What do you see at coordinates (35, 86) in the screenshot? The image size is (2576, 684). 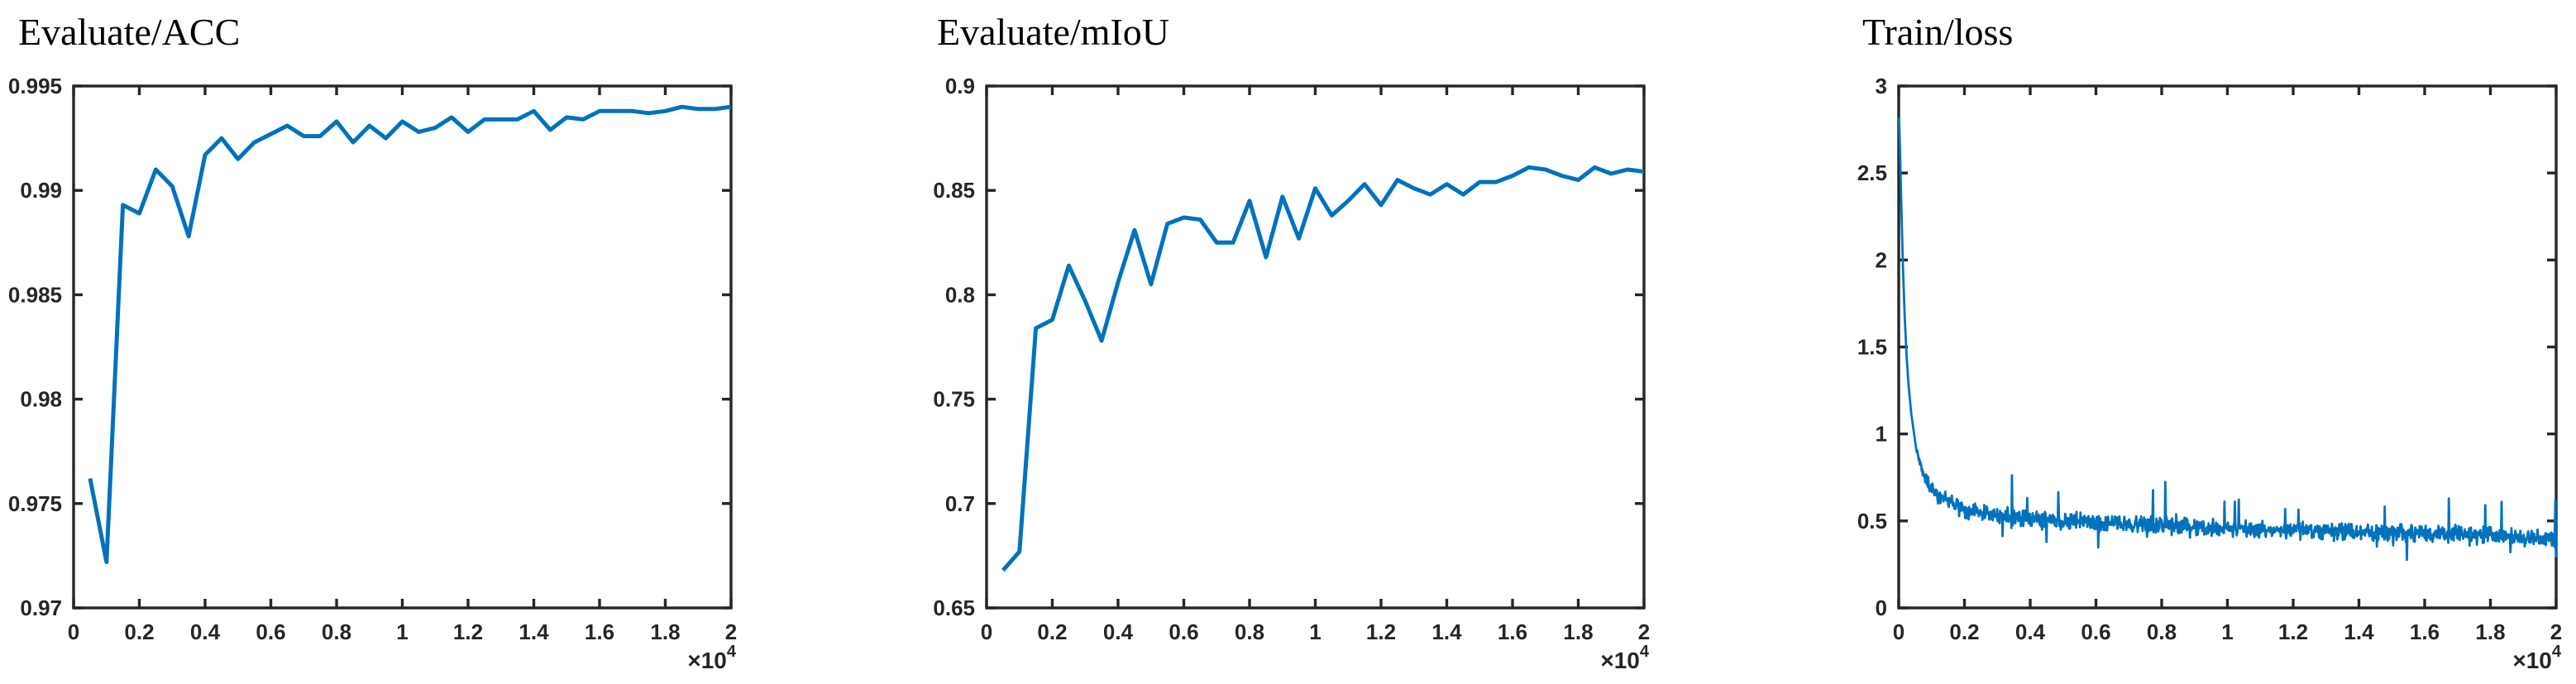 I see `y-tick-label: 0.995` at bounding box center [35, 86].